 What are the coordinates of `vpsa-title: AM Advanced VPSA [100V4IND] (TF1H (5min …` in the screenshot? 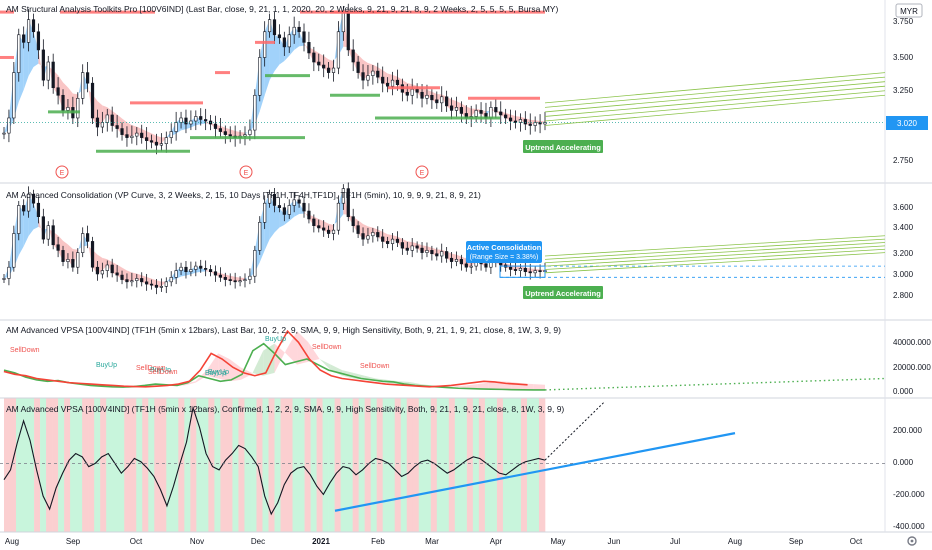 It's located at (283, 330).